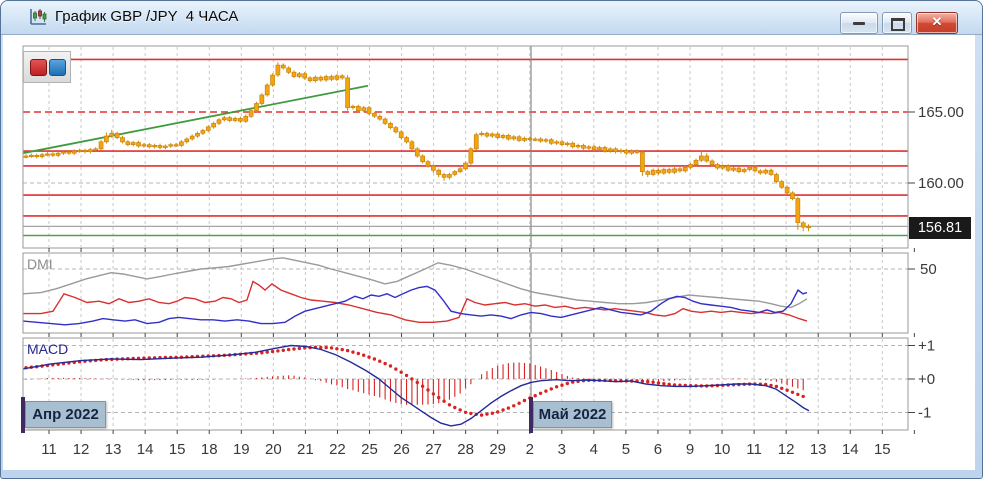 The width and height of the screenshot is (983, 479). Describe the element at coordinates (241, 449) in the screenshot. I see `x-axis-day-label: 19` at that location.